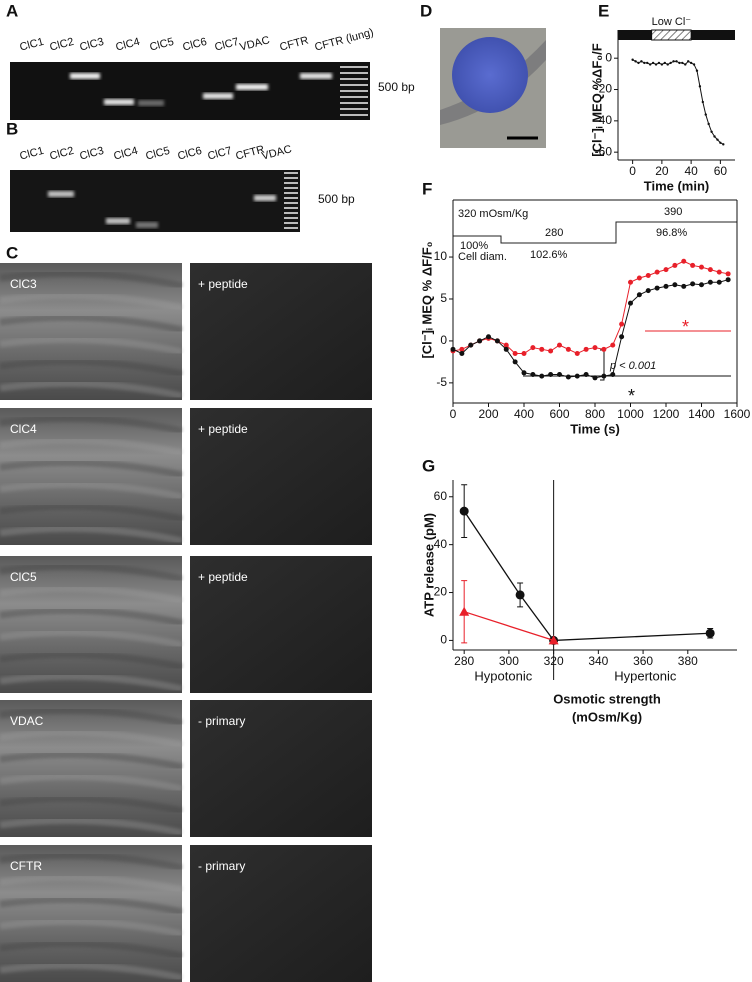  Describe the element at coordinates (490, 75) in the screenshot. I see `cell` at that location.